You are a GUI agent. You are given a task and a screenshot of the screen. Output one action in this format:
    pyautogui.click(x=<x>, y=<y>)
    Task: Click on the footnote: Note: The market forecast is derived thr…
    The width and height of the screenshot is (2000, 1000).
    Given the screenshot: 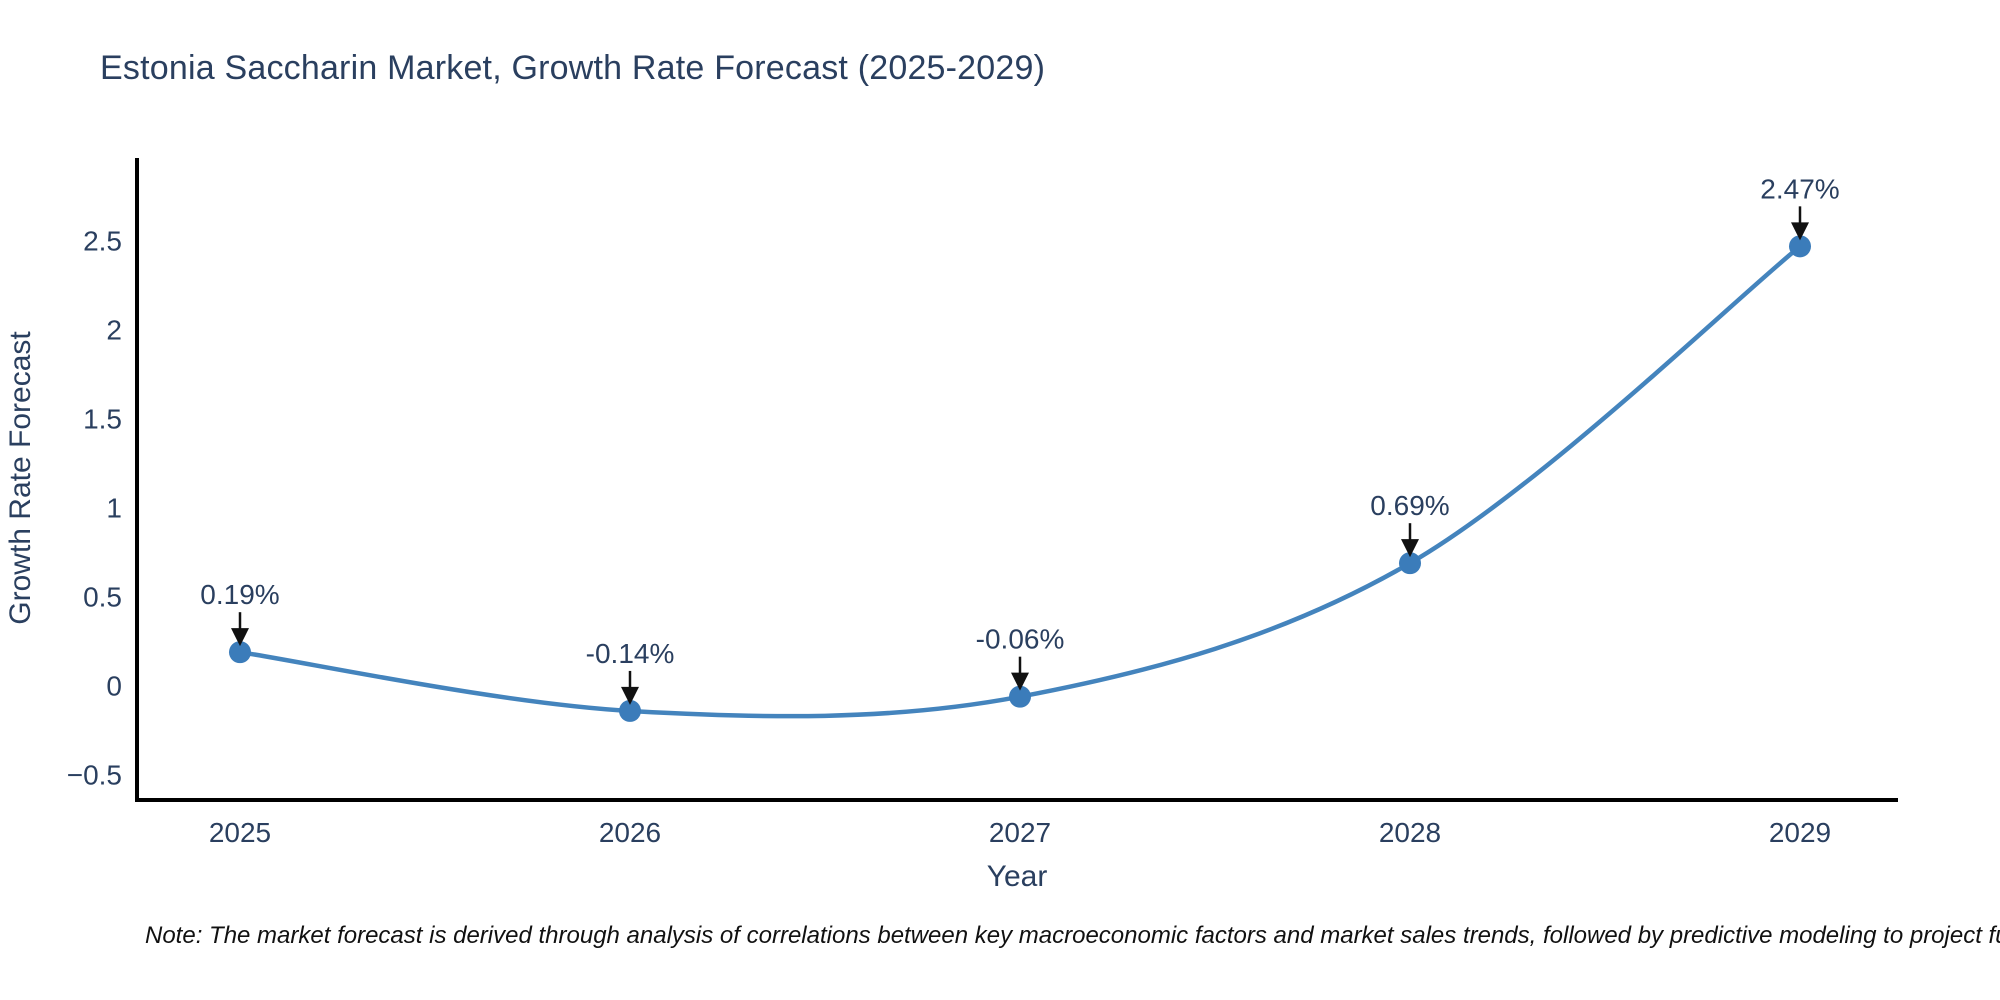 What is the action you would take?
    pyautogui.click(x=1072, y=935)
    